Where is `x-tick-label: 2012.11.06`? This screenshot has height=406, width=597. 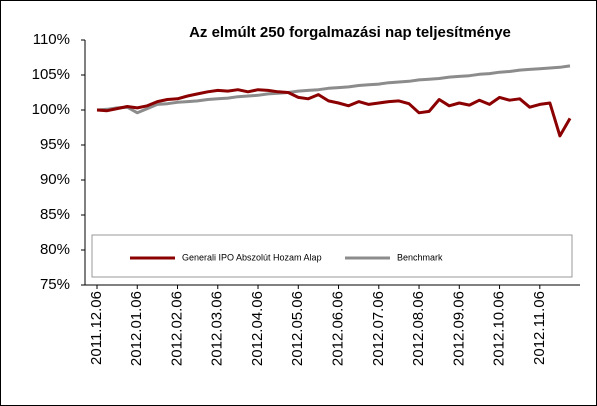
x-tick-label: 2012.11.06 is located at coordinates (539, 328).